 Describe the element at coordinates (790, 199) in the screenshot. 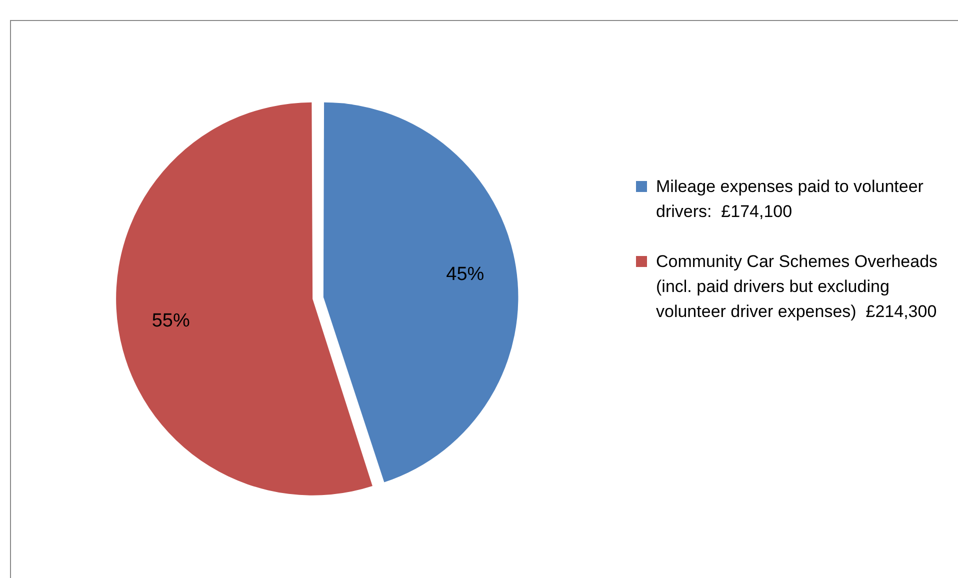

I see `legend-label: Mileage expenses paid to volunteer drivers: £174,100` at that location.